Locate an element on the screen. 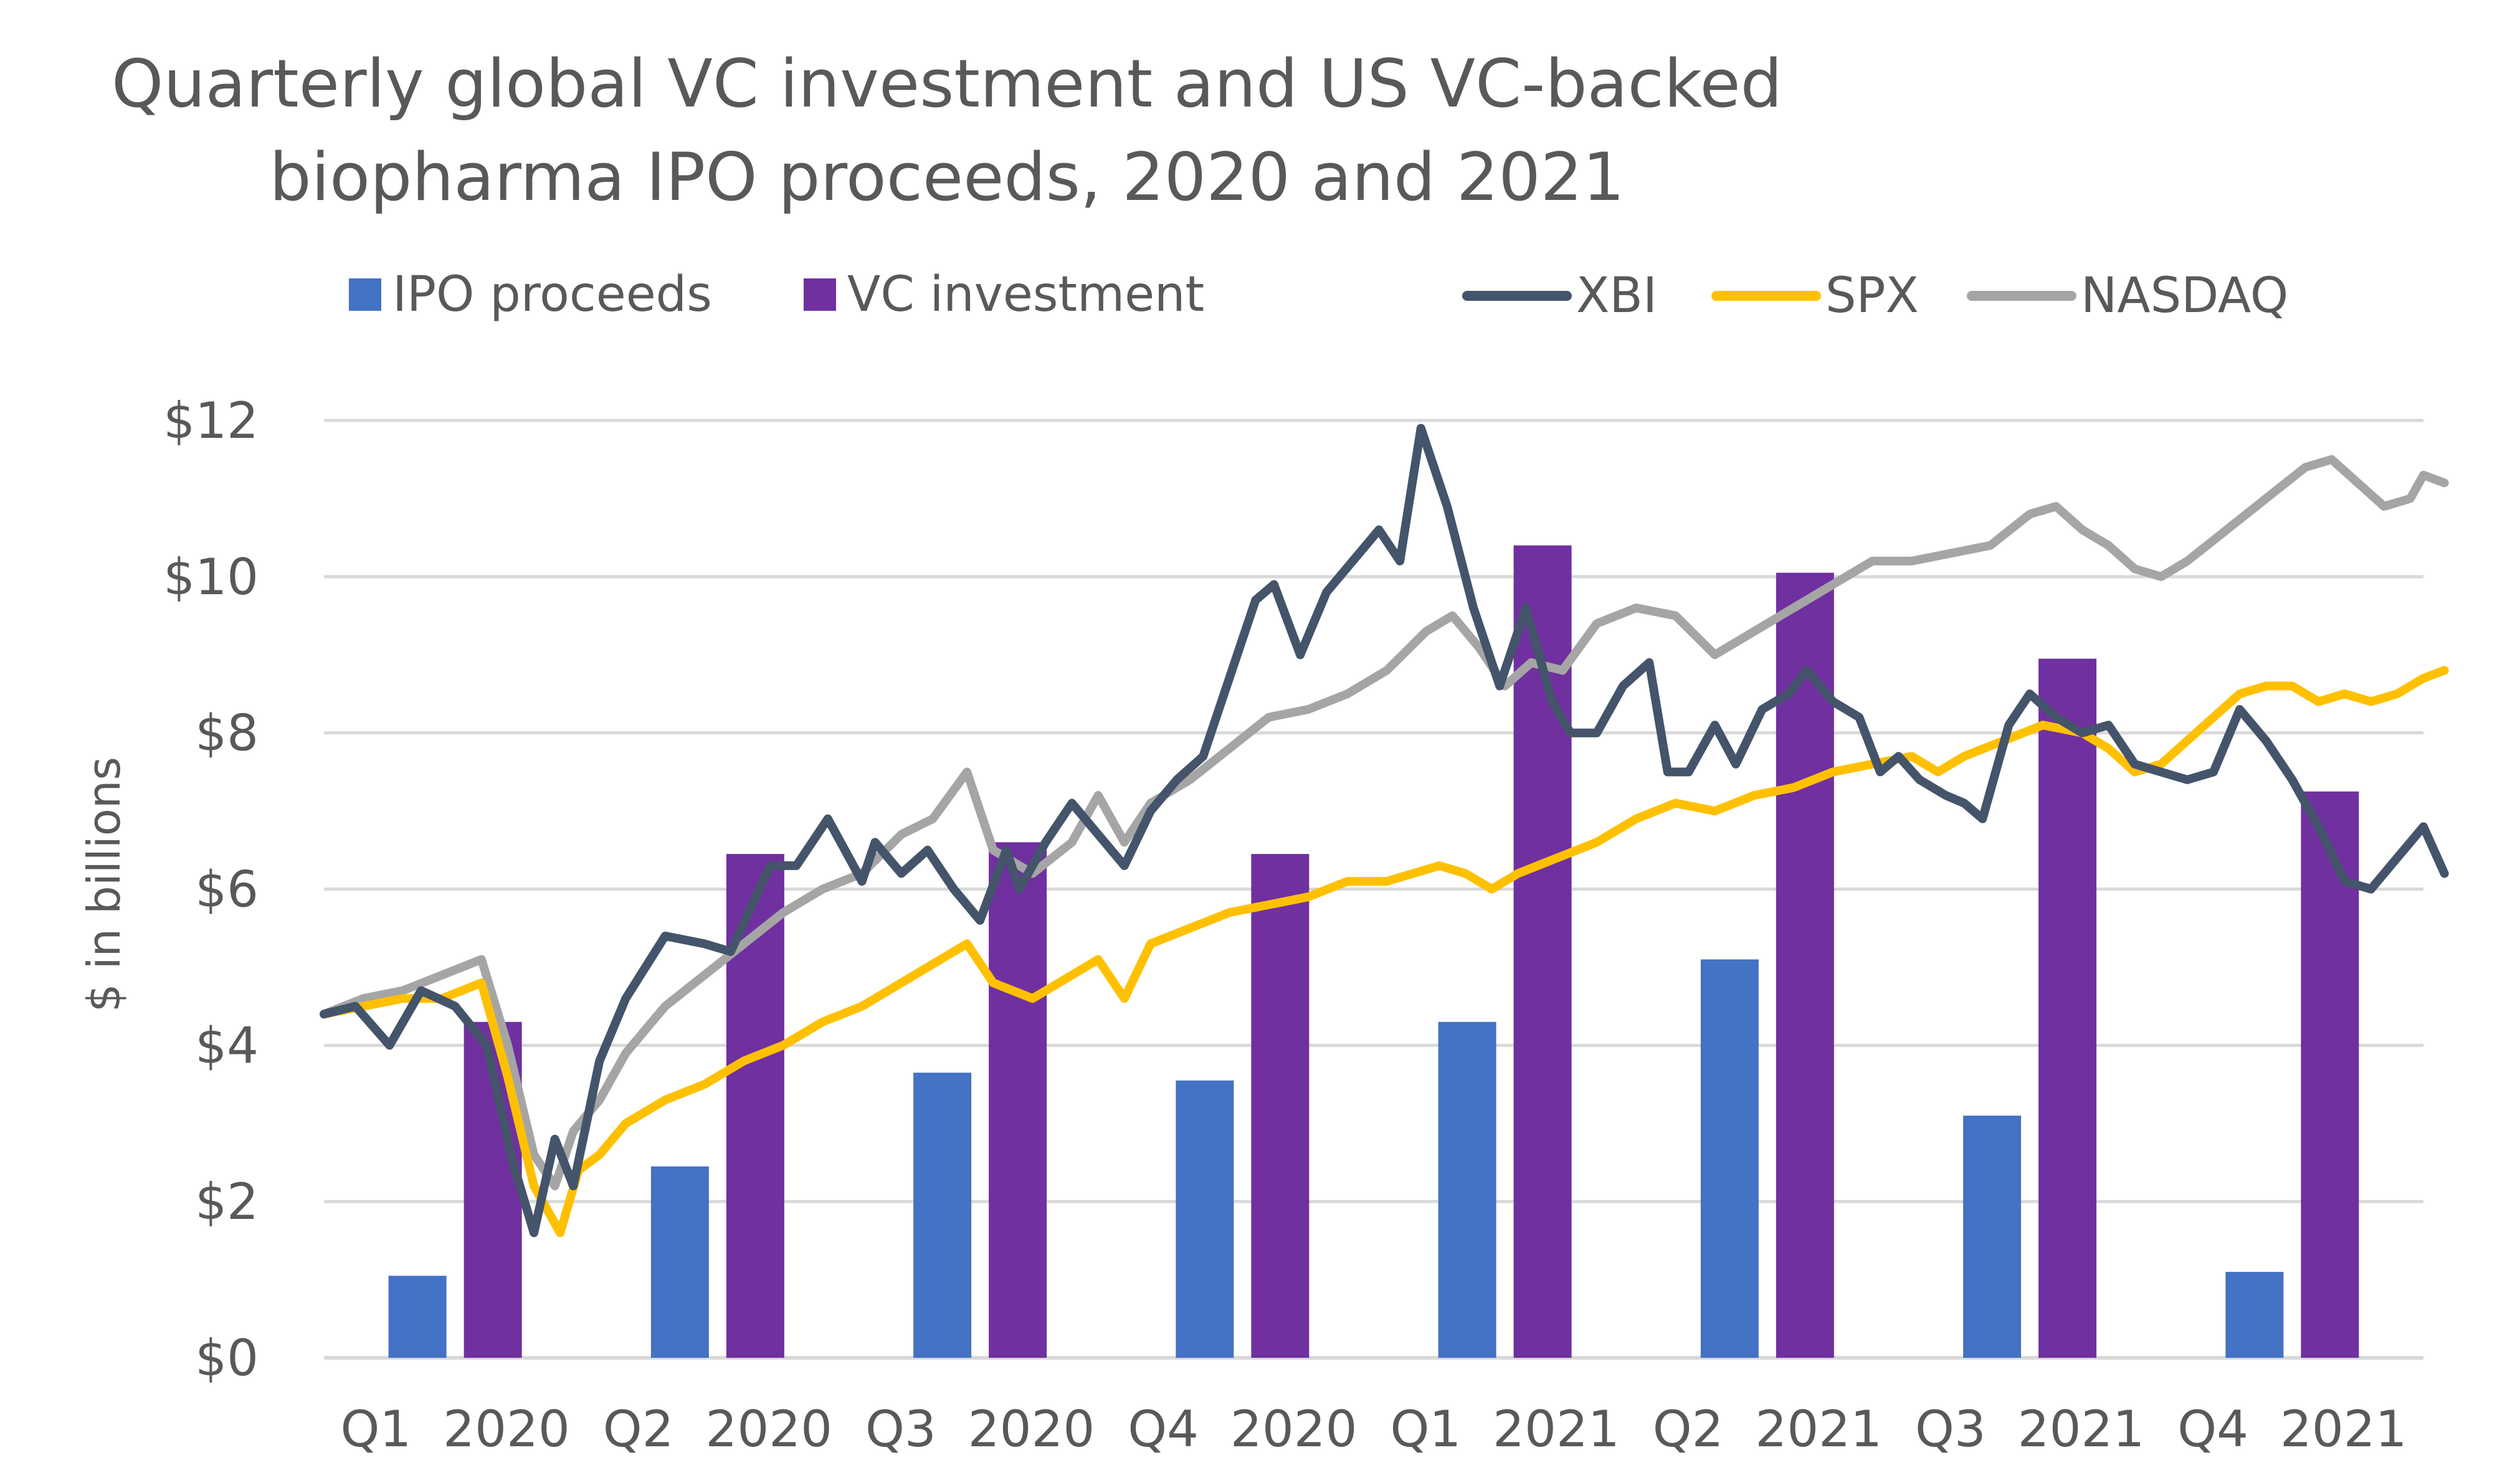 The width and height of the screenshot is (2520, 1483). legend-label: XBI is located at coordinates (1616, 296).